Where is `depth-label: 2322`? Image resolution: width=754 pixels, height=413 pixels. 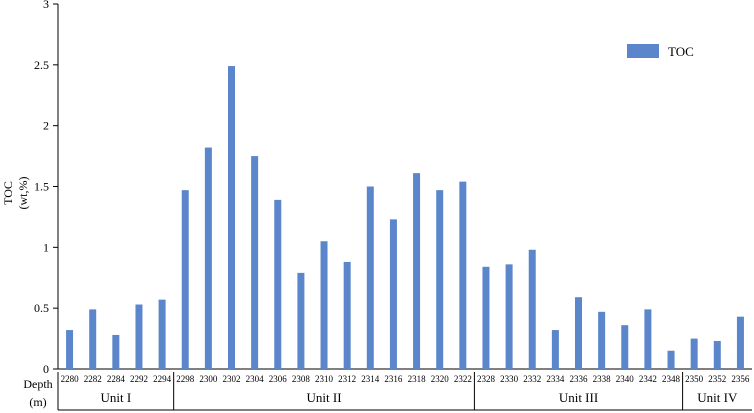
depth-label: 2322 is located at coordinates (463, 379).